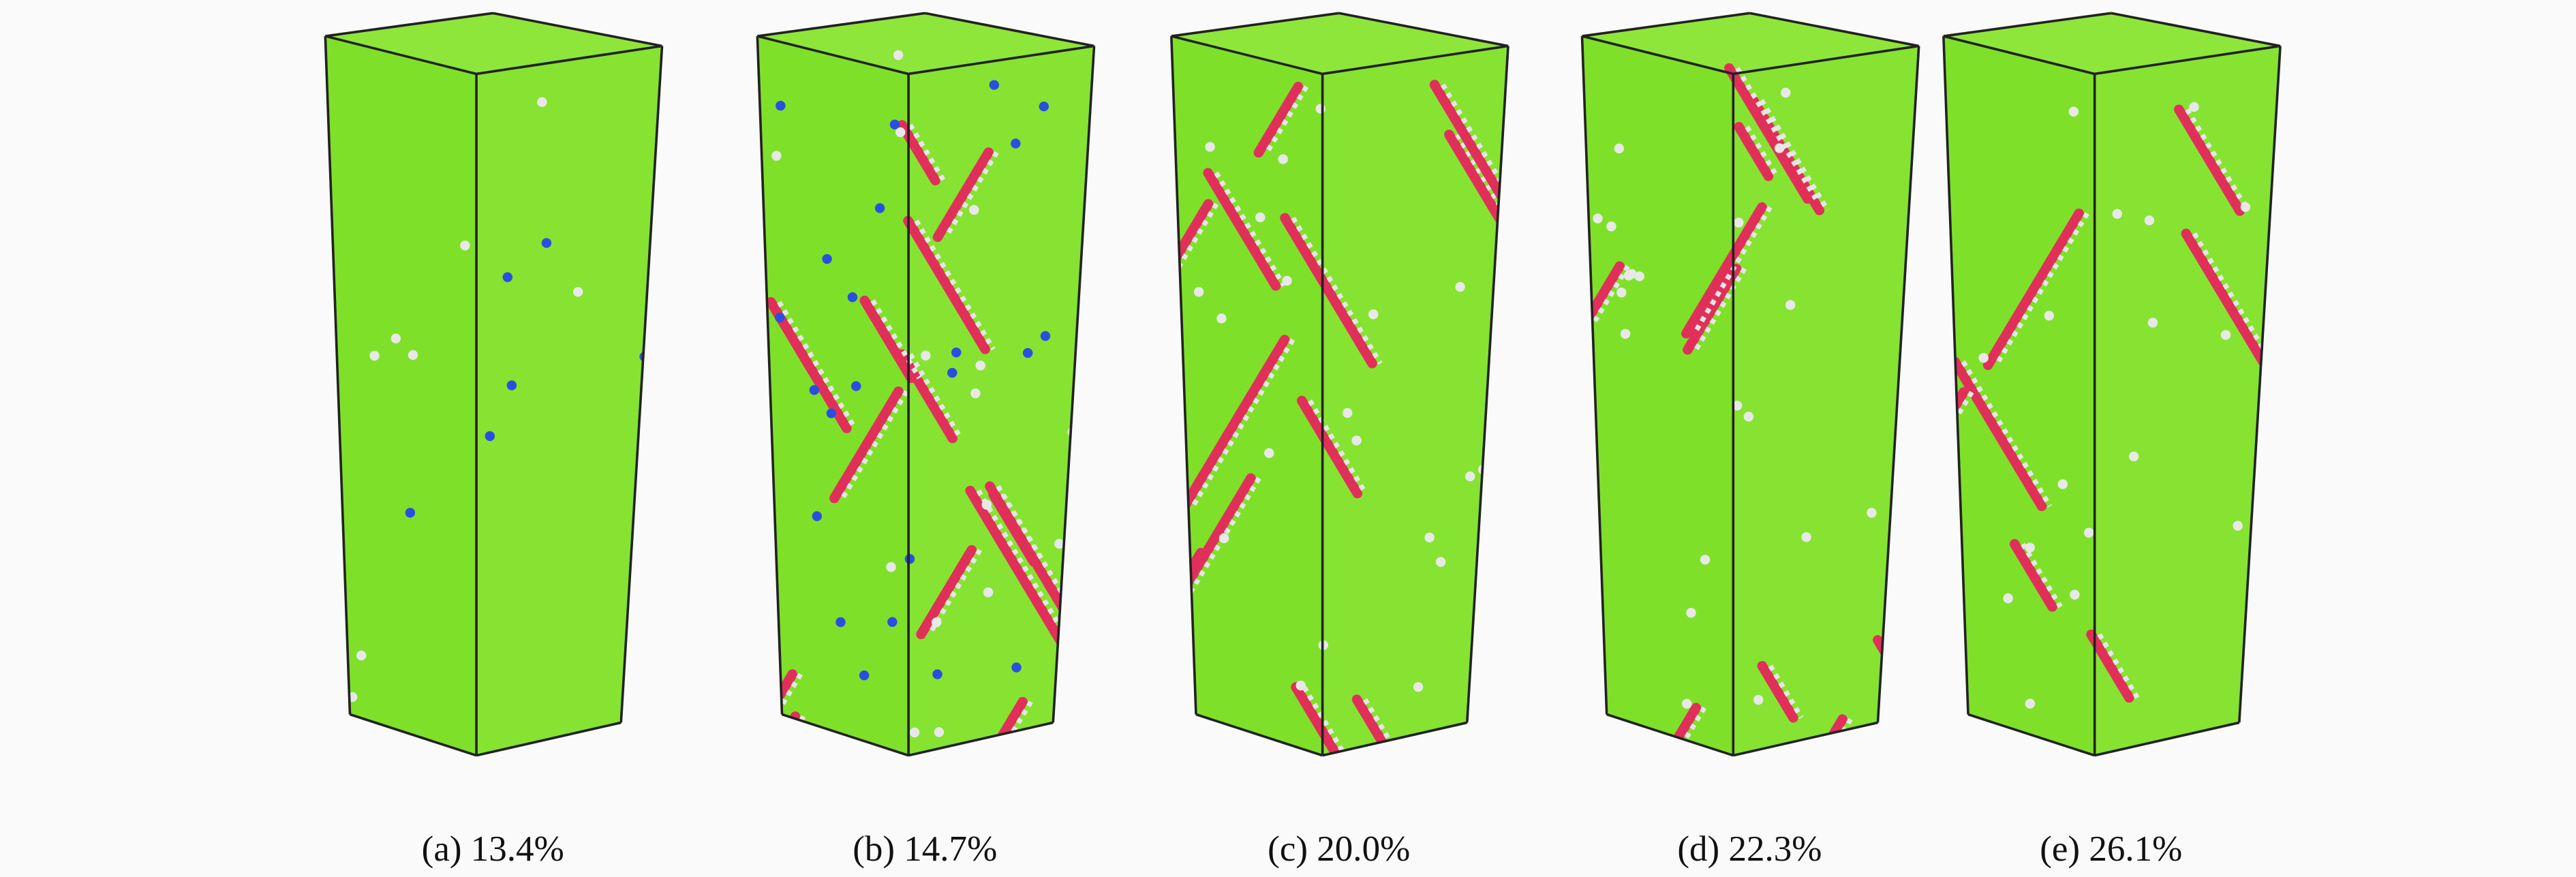  I want to click on panel-caption: (e) 26.1%, so click(2111, 849).